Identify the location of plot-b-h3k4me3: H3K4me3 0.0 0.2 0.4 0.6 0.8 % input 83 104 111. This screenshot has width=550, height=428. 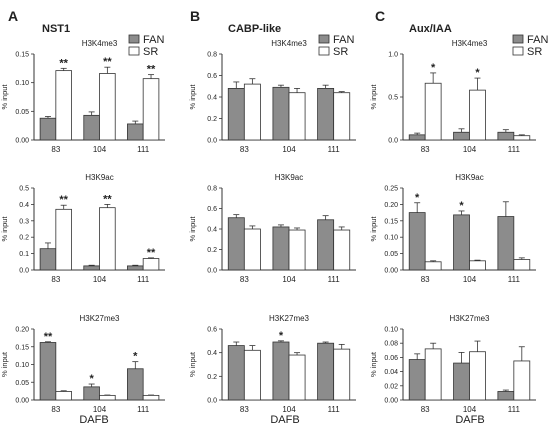
(272, 96).